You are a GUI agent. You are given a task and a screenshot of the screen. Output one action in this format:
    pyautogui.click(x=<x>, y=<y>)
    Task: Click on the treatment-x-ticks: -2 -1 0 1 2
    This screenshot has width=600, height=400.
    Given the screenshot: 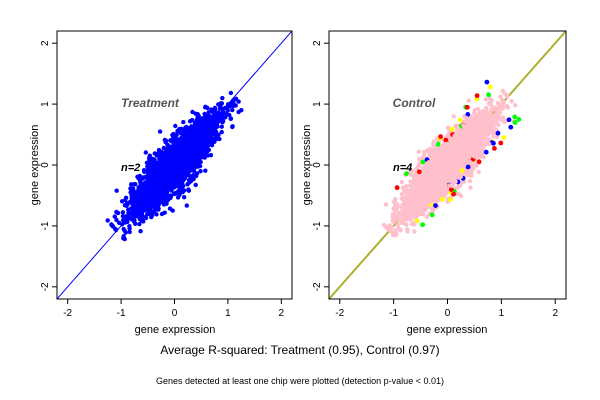 What is the action you would take?
    pyautogui.click(x=174, y=309)
    